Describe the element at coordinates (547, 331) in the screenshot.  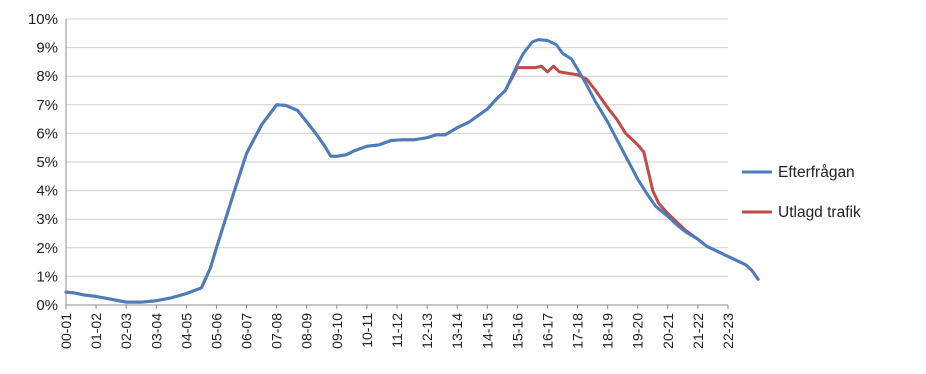
I see `x-tick-label: 16-17` at that location.